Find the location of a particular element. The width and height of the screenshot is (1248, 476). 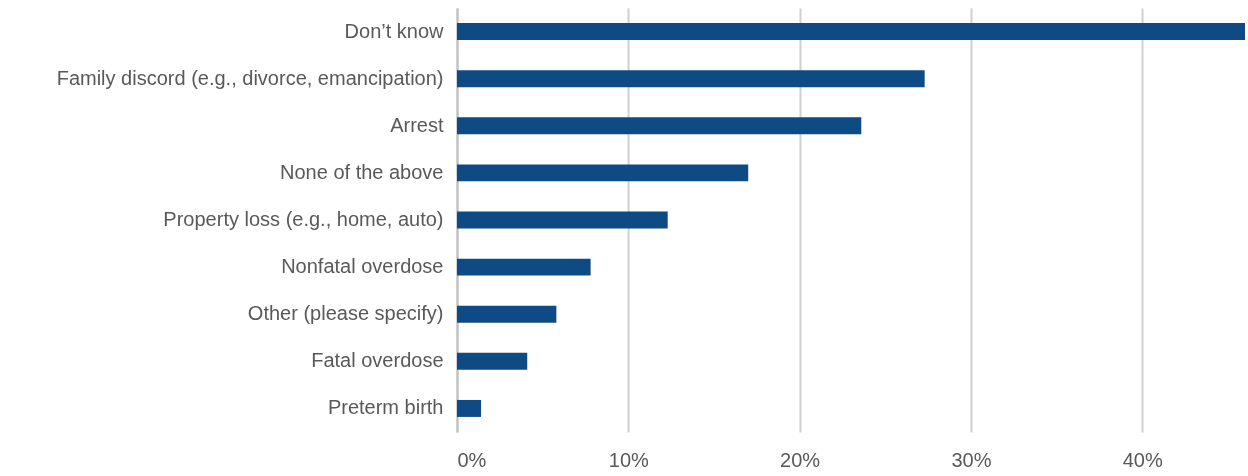

x-tick-label: 20% is located at coordinates (800, 459).